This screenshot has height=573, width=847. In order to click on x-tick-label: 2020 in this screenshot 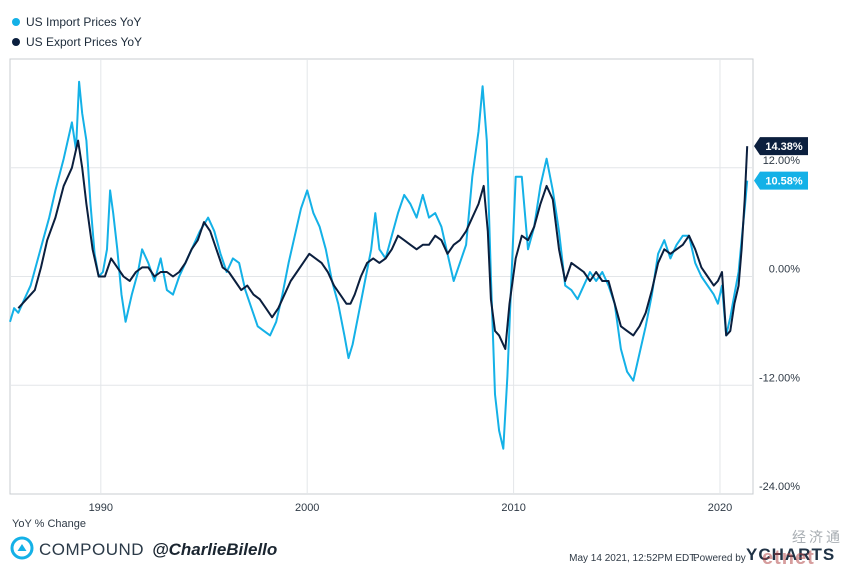, I will do `click(720, 508)`.